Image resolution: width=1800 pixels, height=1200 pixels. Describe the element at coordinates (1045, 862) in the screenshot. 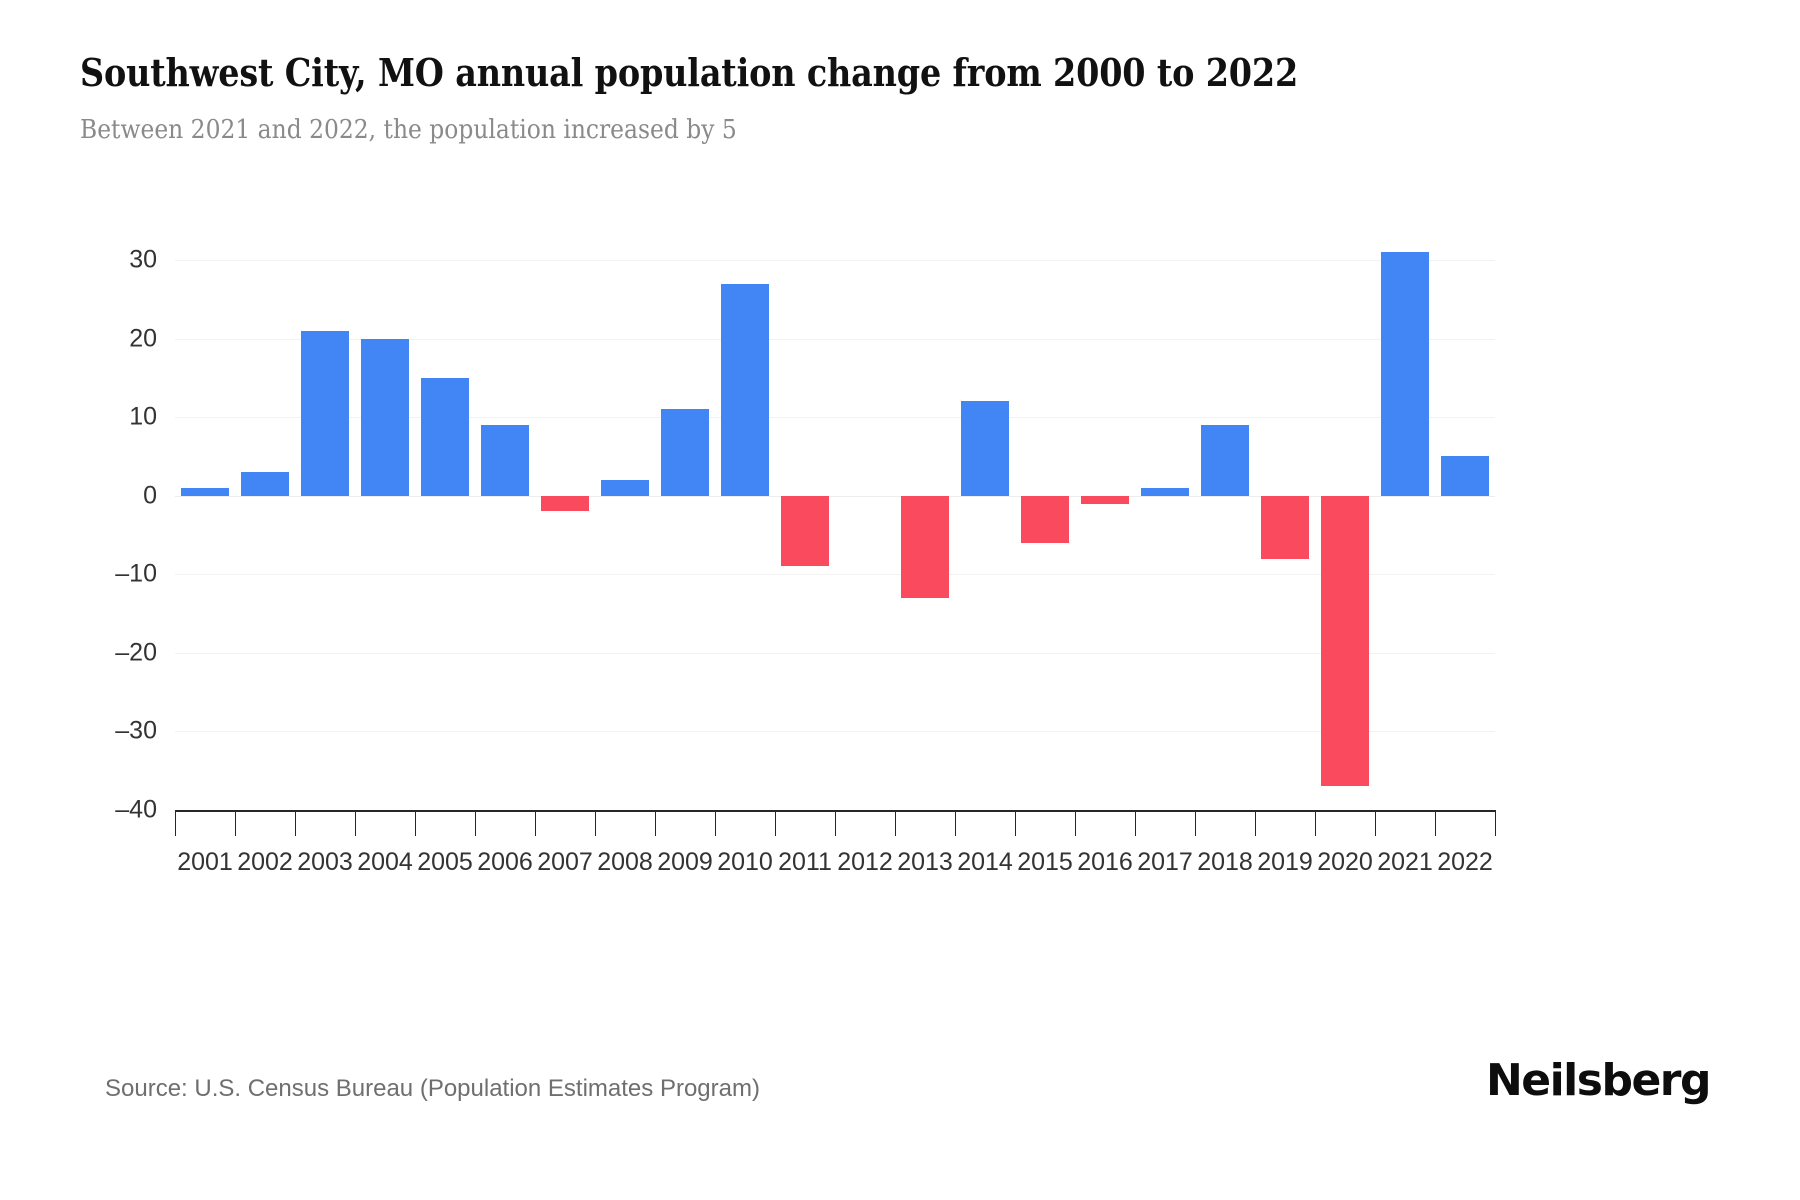

I see `x-tick-label-2015: 2015` at that location.